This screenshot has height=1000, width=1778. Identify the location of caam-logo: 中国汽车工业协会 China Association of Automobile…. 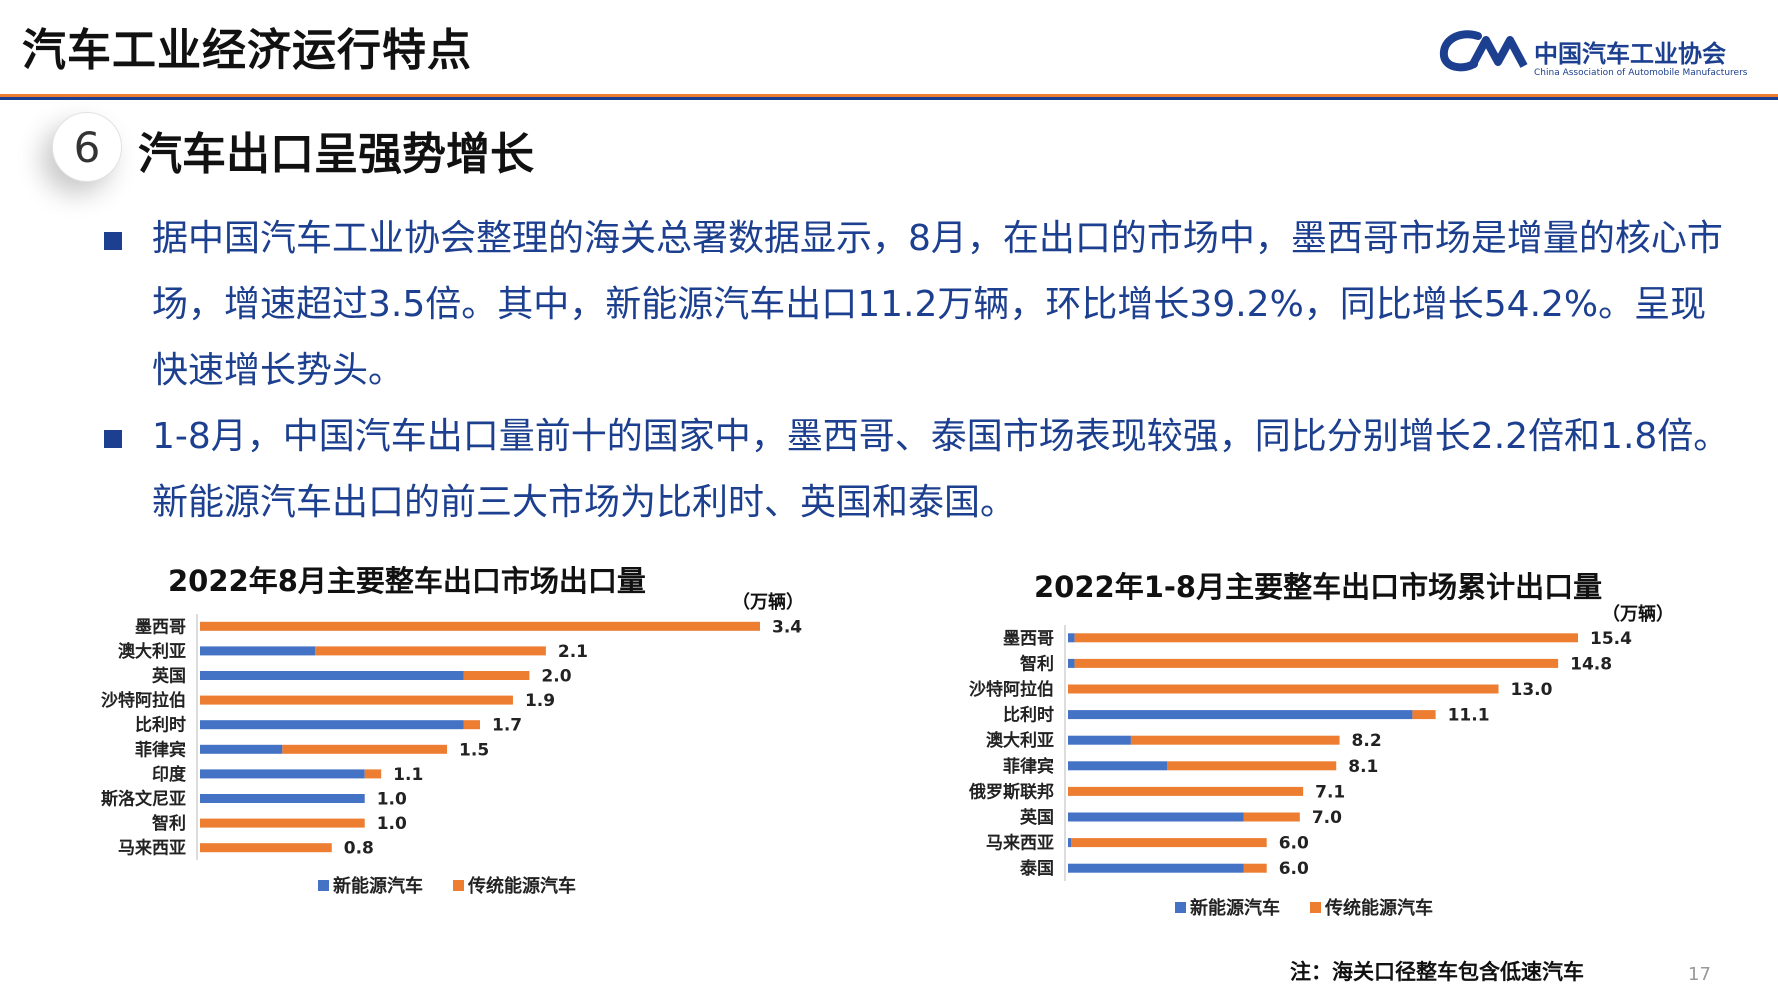
(1592, 58).